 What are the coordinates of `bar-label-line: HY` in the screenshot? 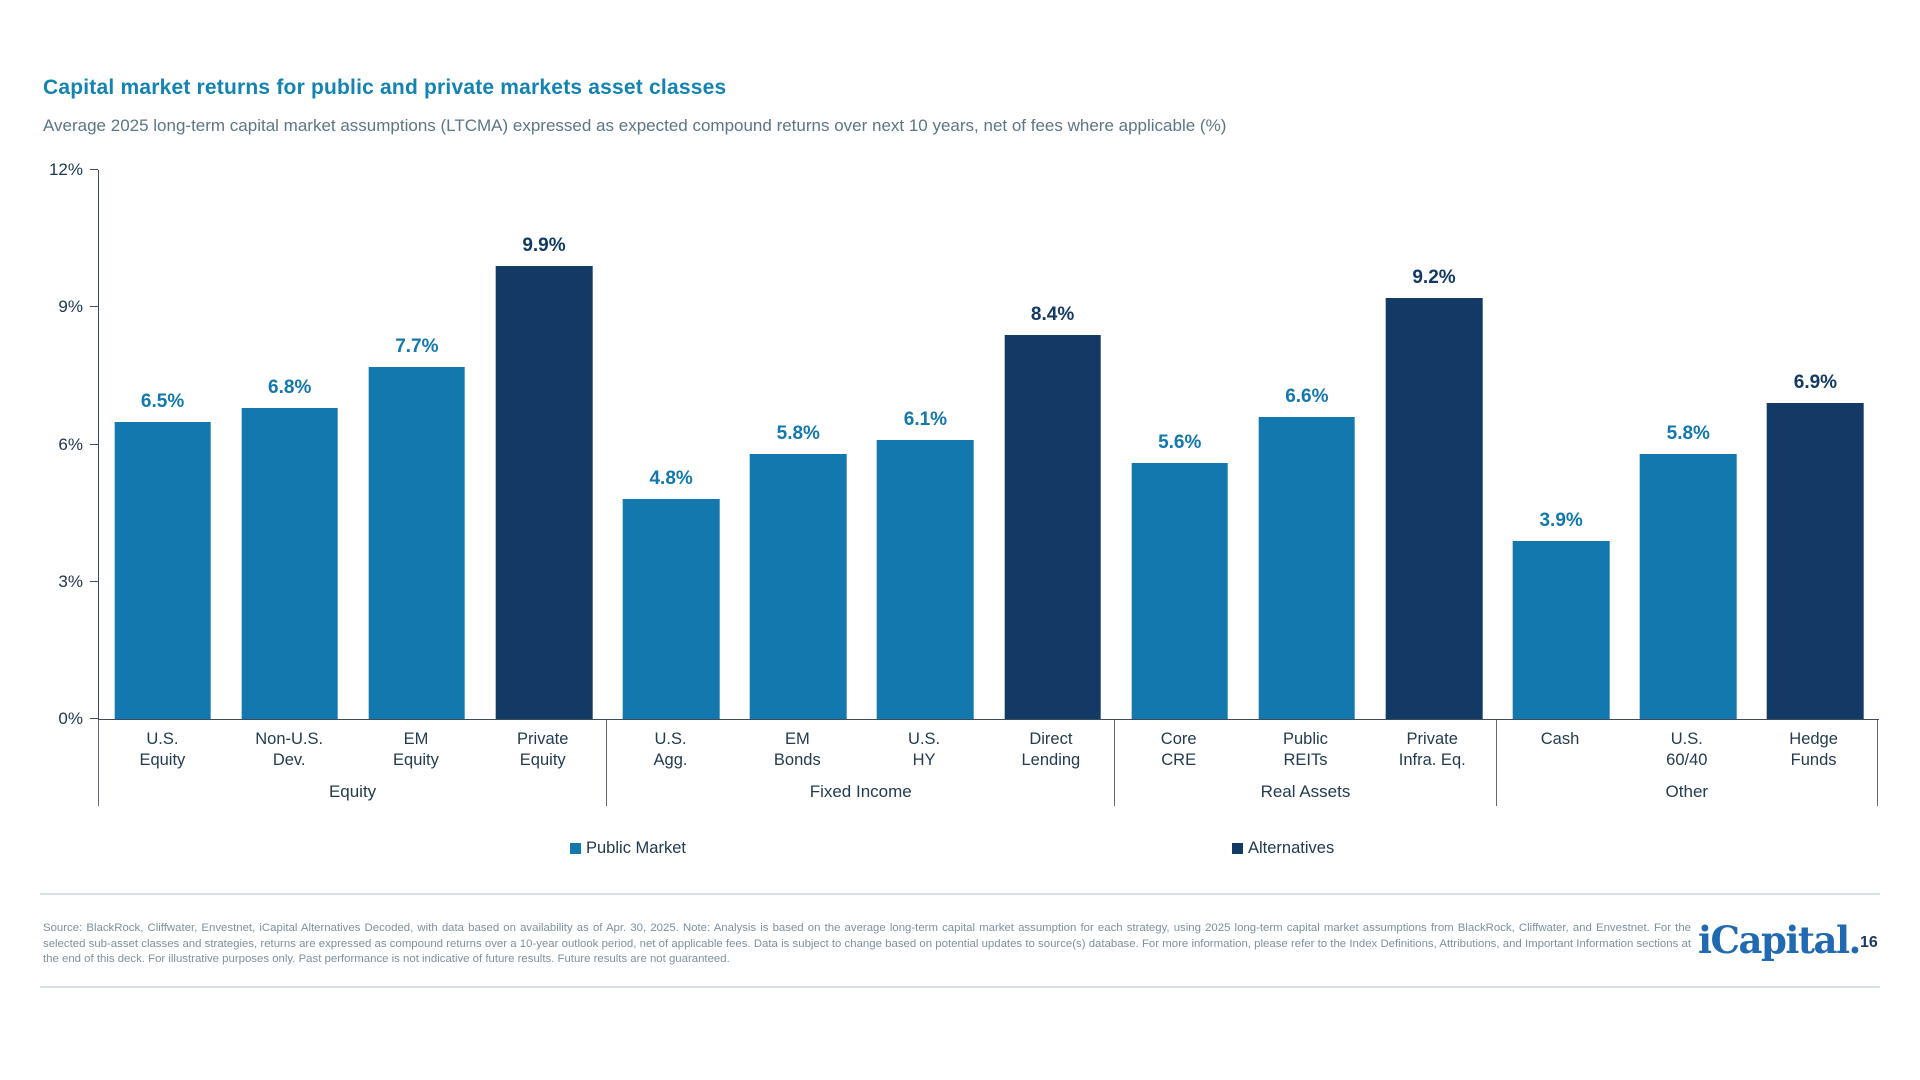 It's located at (924, 760).